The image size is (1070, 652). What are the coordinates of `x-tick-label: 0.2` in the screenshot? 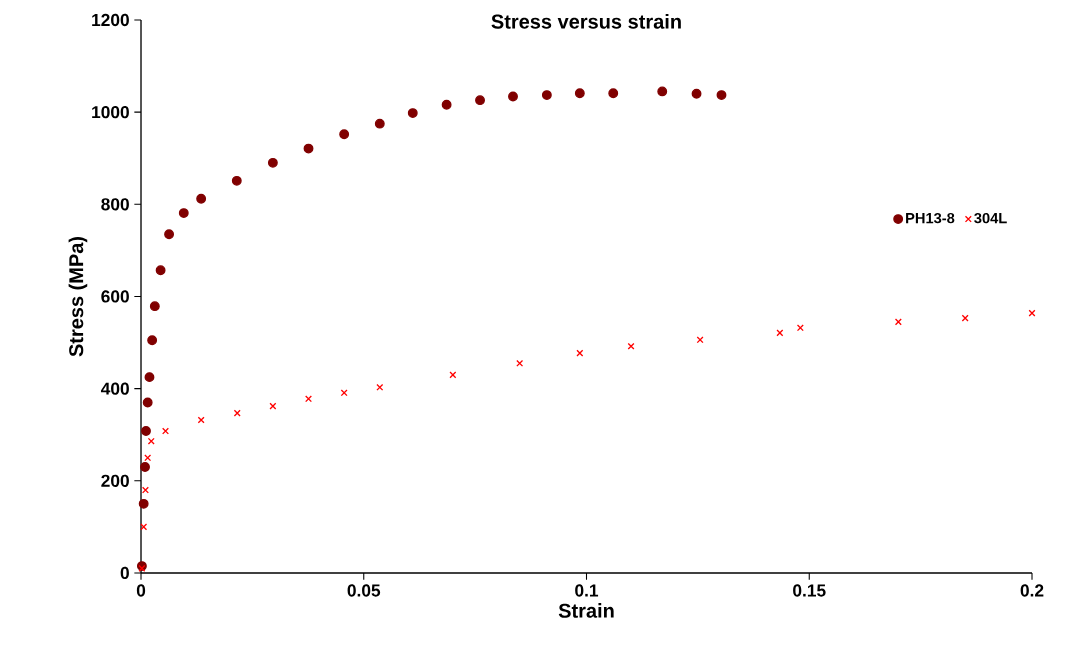 It's located at (1032, 590).